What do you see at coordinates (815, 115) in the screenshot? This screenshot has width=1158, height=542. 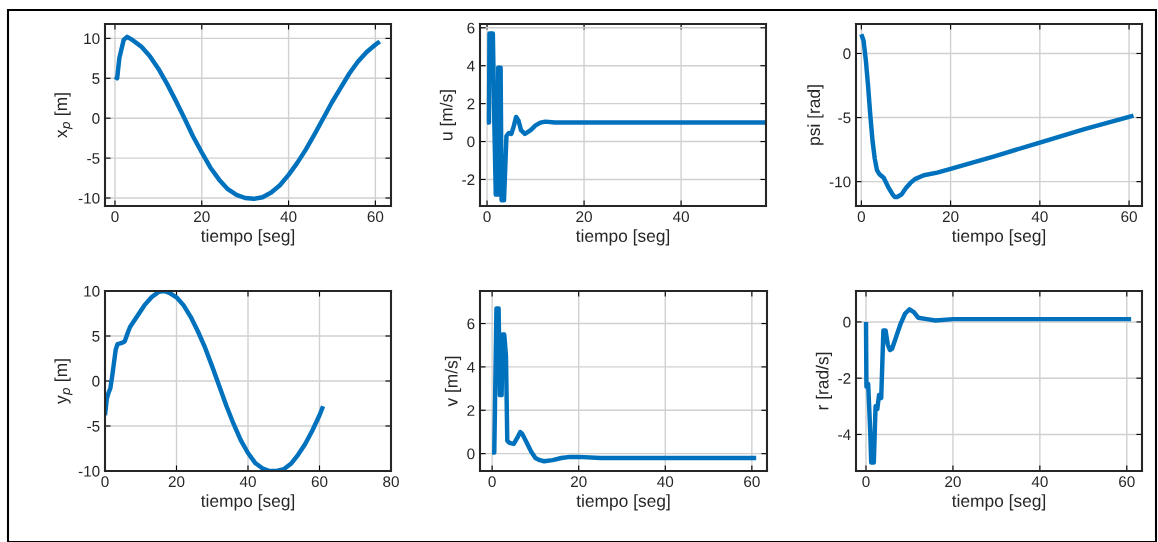 I see `y-axis-title: psi [rad]` at bounding box center [815, 115].